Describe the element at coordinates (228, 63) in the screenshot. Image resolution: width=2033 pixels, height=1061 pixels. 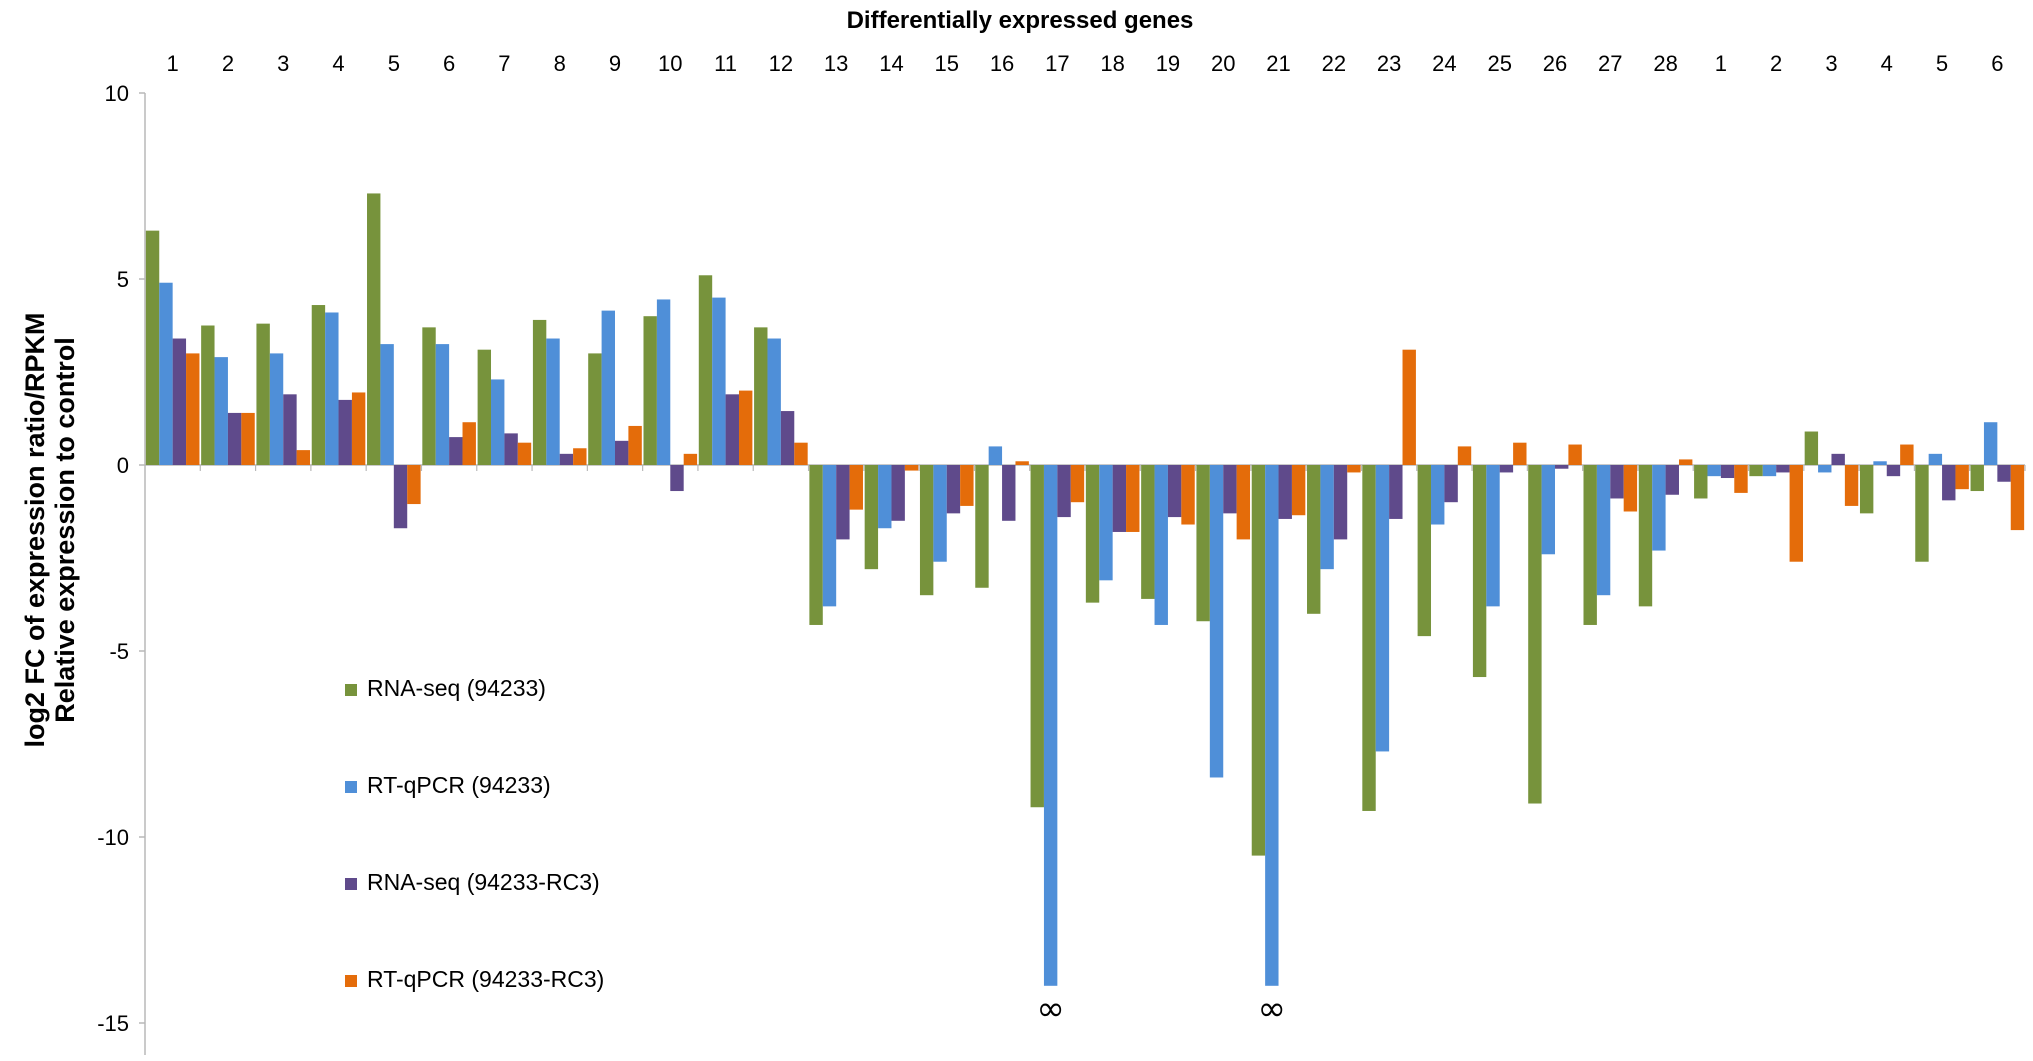
I see `x-tick-label: 2` at that location.